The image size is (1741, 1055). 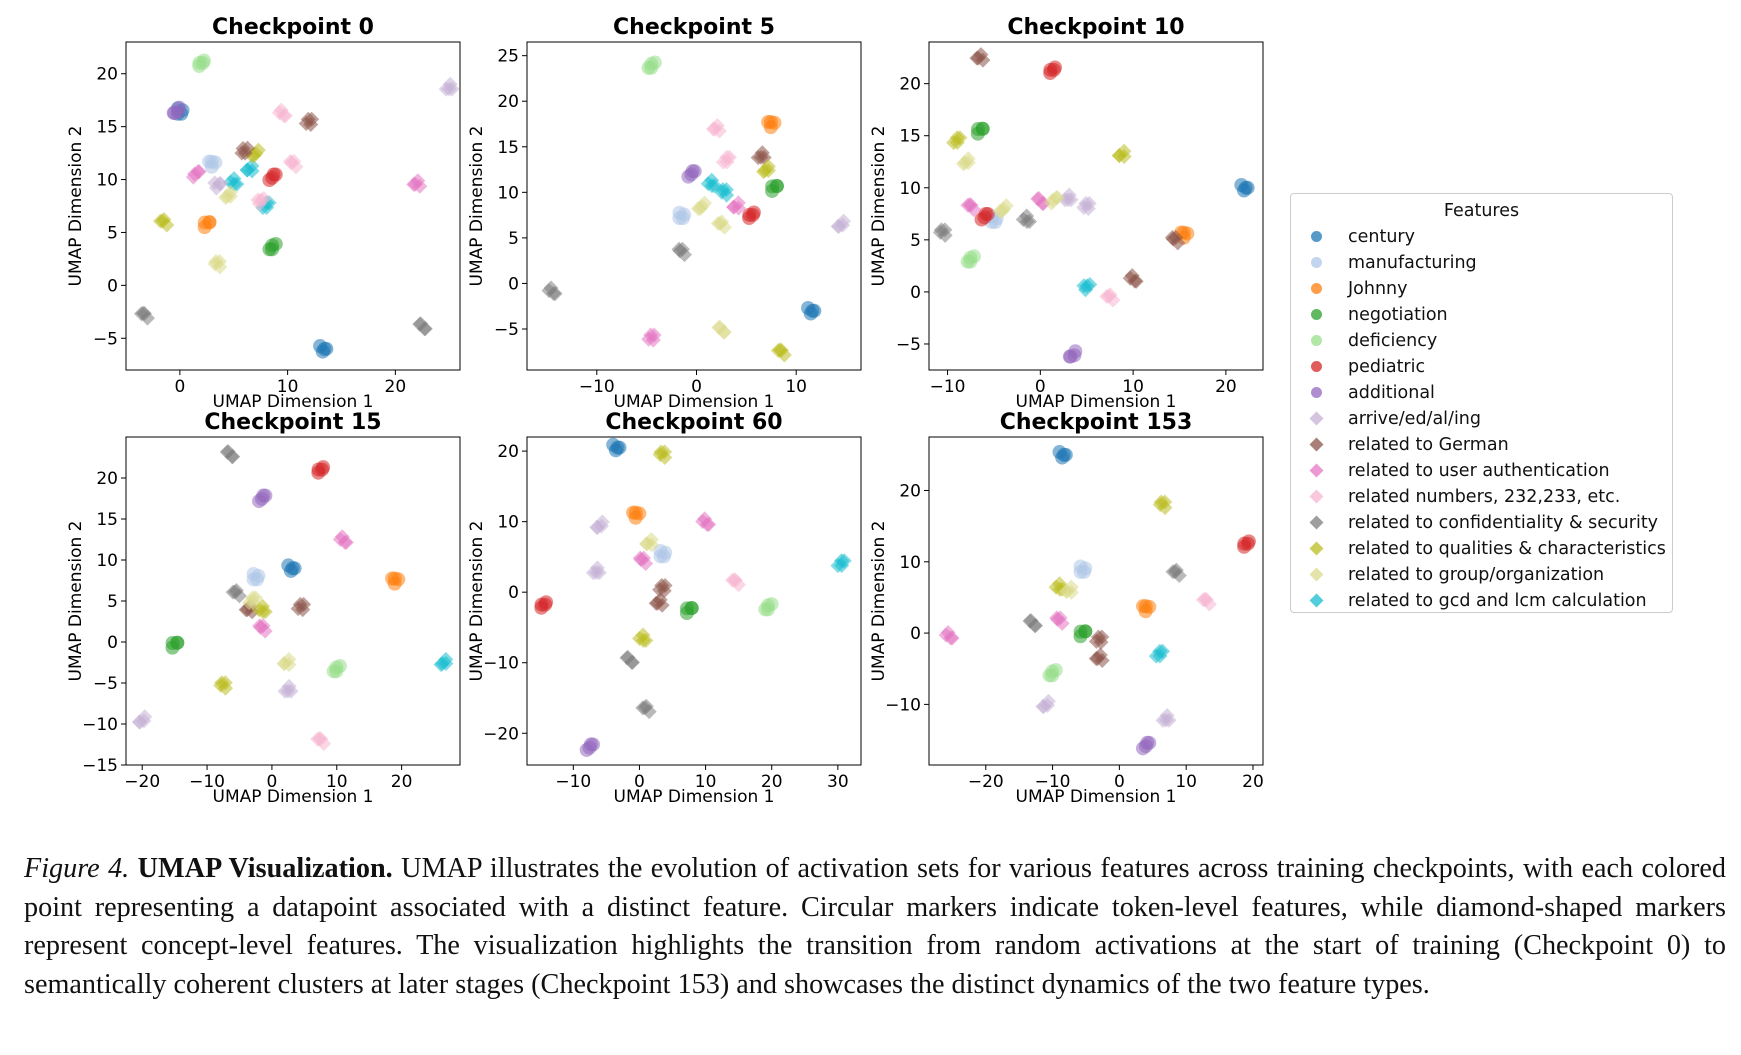 What do you see at coordinates (1497, 601) in the screenshot?
I see `legend-label: related to gcd and lcm calculation` at bounding box center [1497, 601].